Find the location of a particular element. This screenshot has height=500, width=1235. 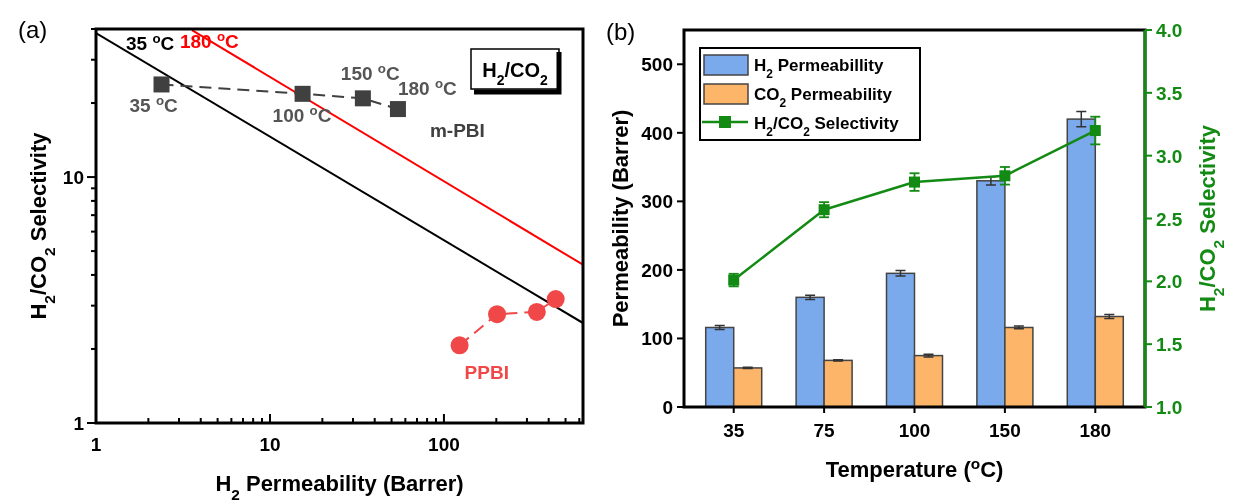

series-label: m-PBI is located at coordinates (457, 131).